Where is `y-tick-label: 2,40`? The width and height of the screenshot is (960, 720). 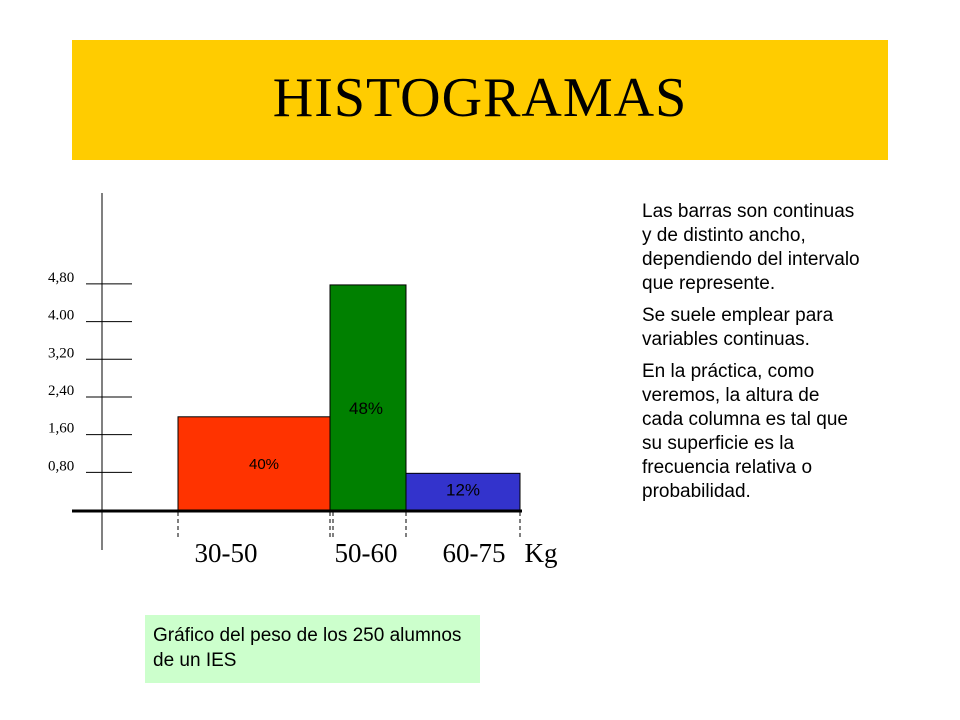
y-tick-label: 2,40 is located at coordinates (61, 391).